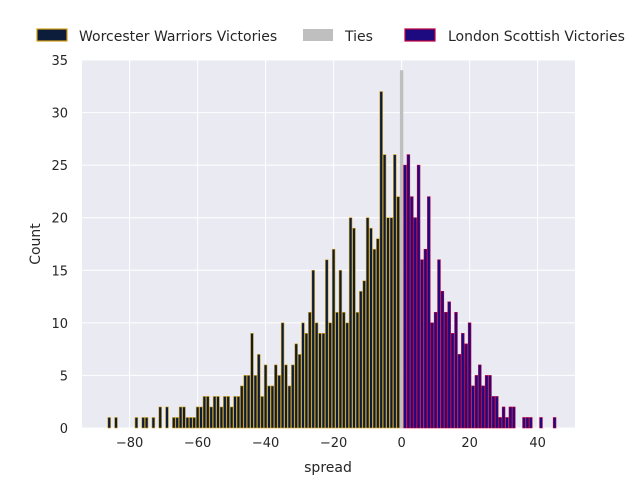  Describe the element at coordinates (401, 249) in the screenshot. I see `ties-bar` at that location.